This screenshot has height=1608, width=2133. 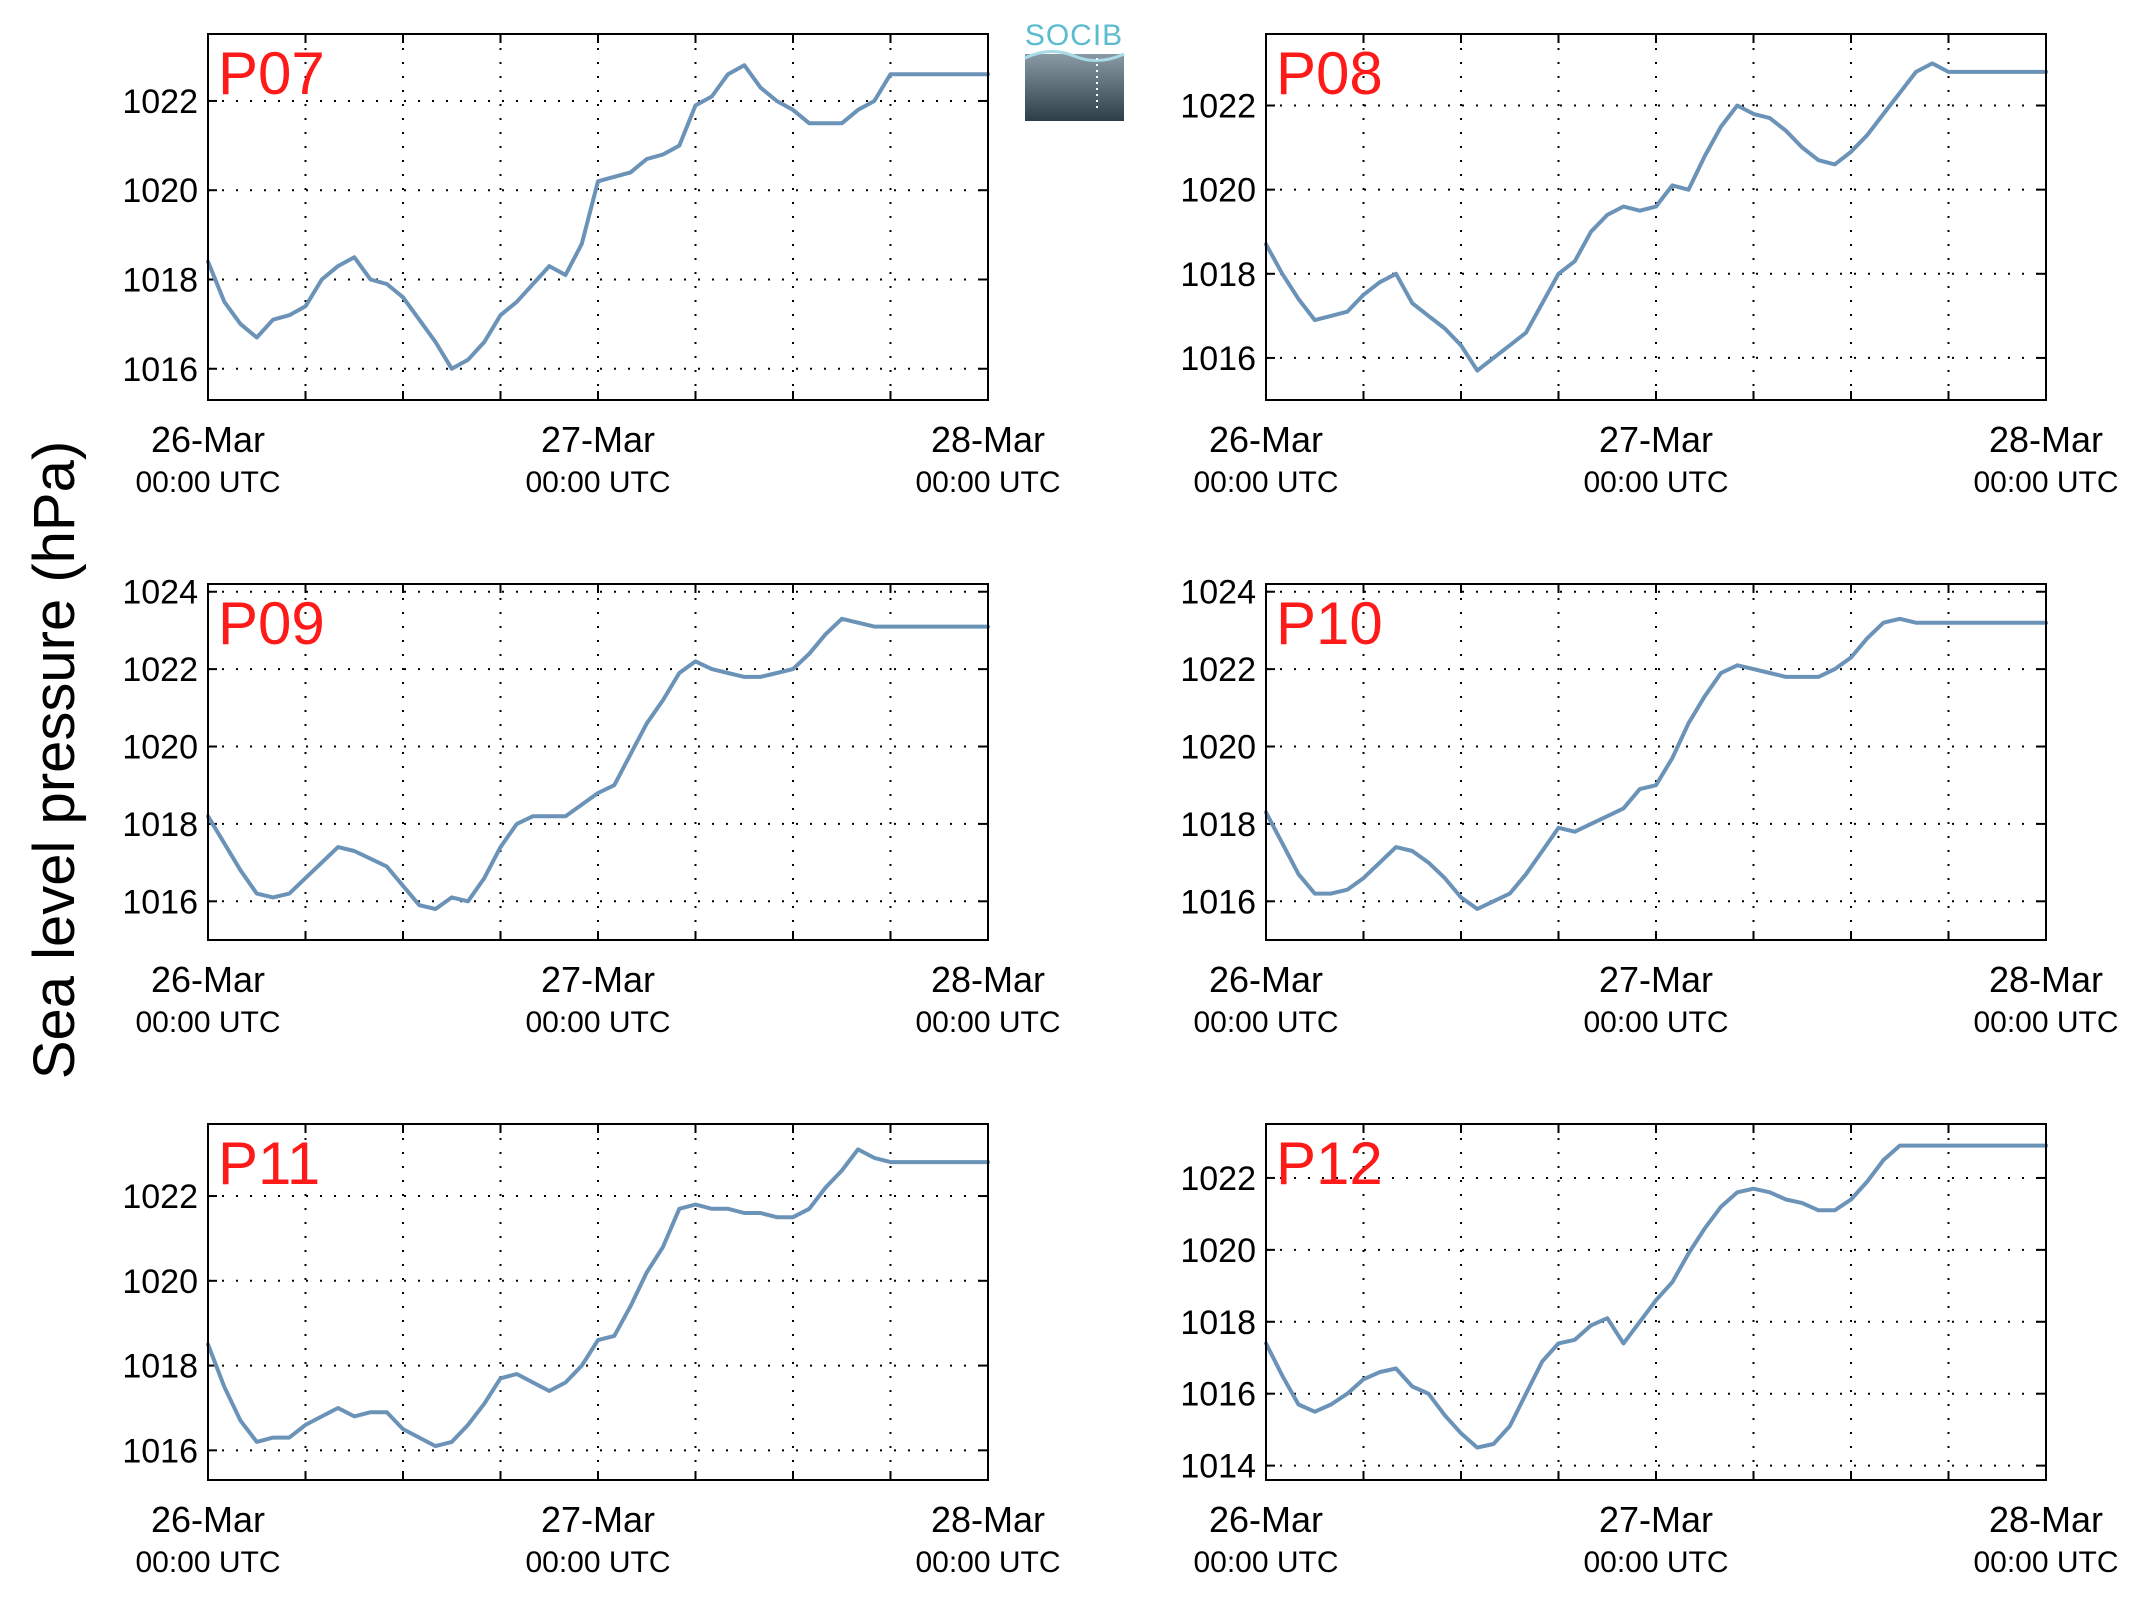 I want to click on y-tick-label: 1014, so click(x=1218, y=1467).